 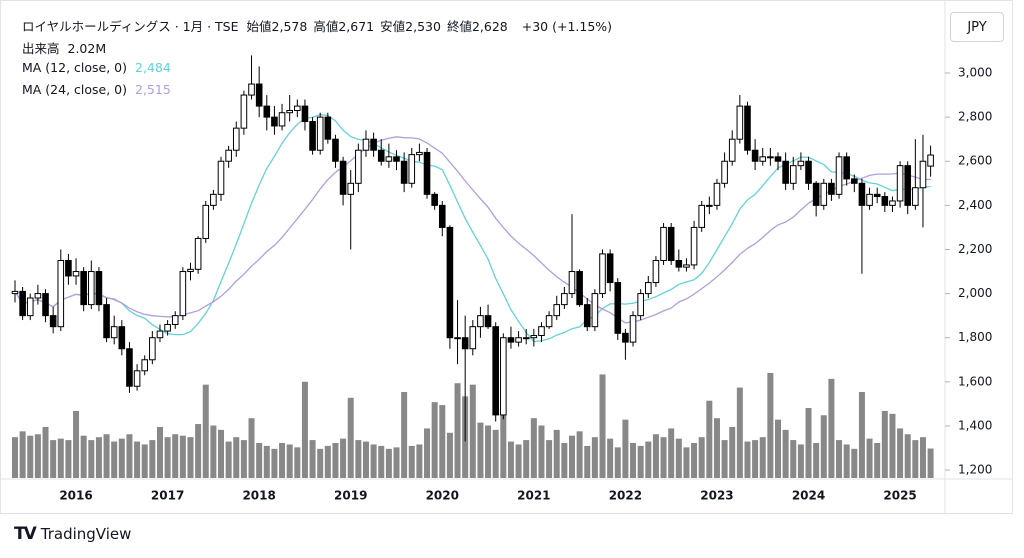 What do you see at coordinates (86, 534) in the screenshot?
I see `brand-name: TradingView` at bounding box center [86, 534].